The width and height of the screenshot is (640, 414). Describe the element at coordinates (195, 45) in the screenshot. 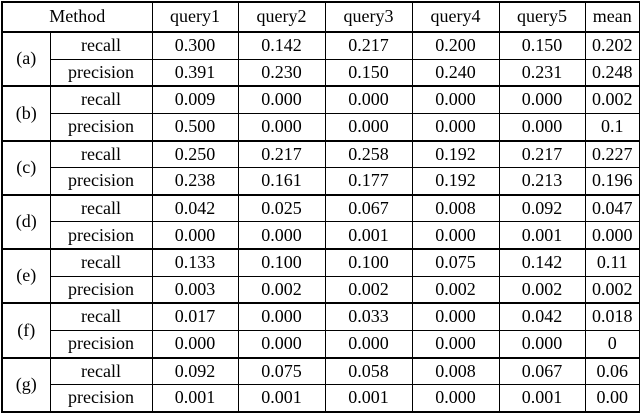

I see `value-cell: 0.300` at that location.